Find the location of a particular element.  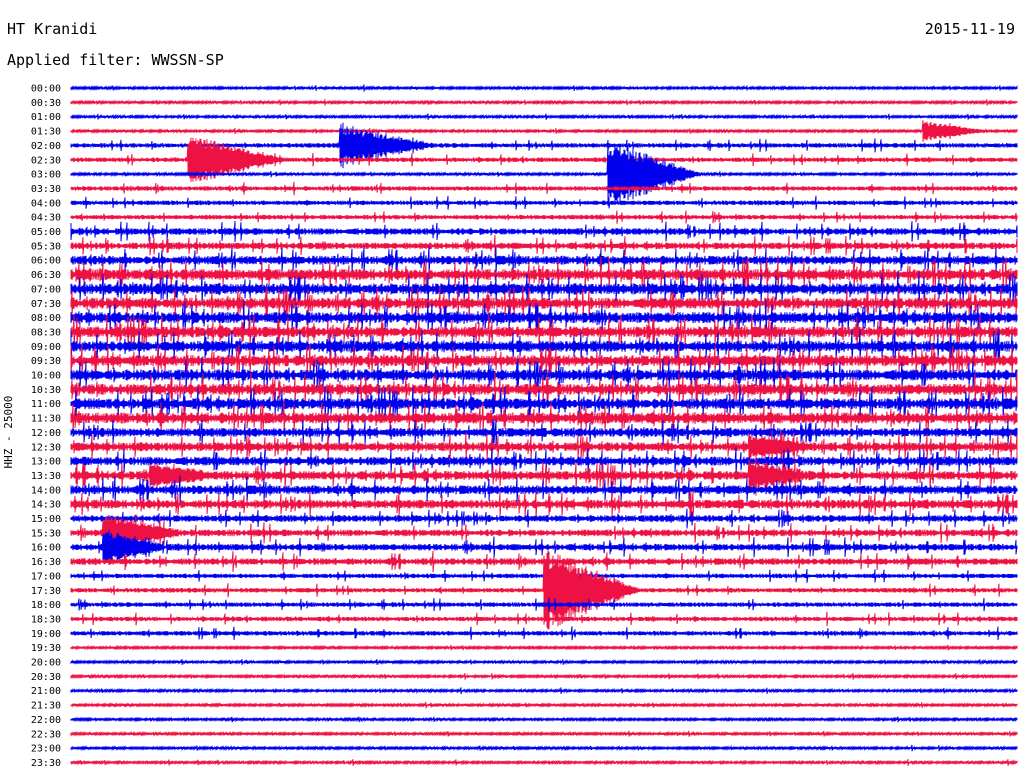

row-label: 07:30 is located at coordinates (46, 304).